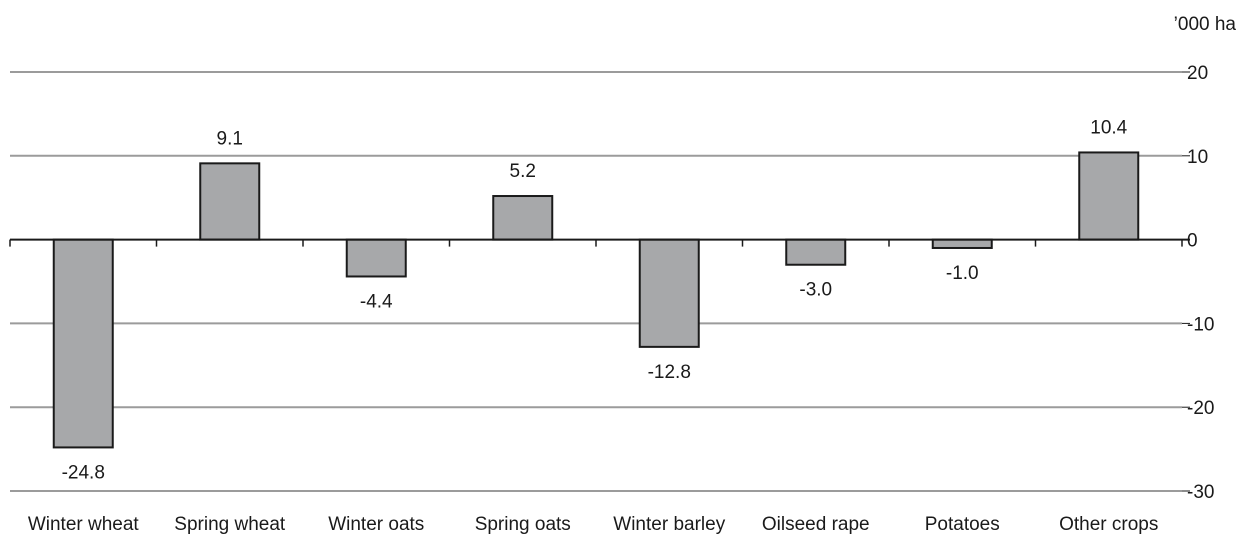  Describe the element at coordinates (1200, 492) in the screenshot. I see `y-tick-label: -30` at that location.